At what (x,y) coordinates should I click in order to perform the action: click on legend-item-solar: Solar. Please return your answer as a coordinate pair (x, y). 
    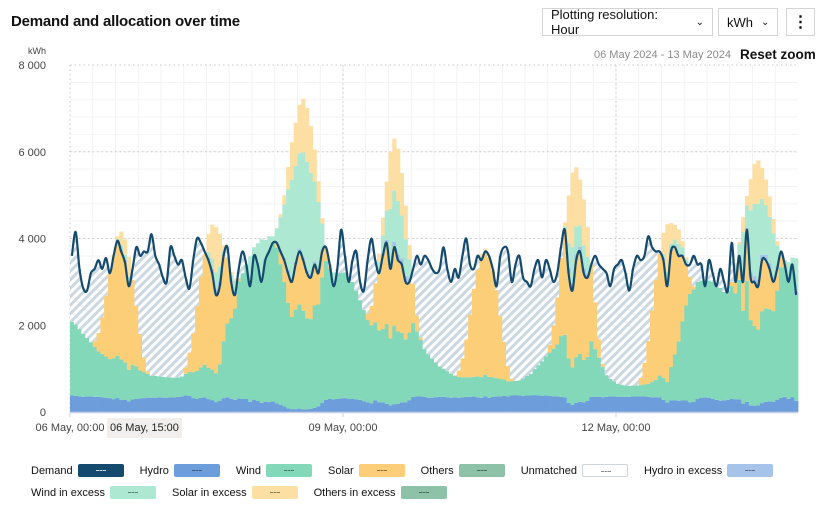
    Looking at the image, I should click on (366, 470).